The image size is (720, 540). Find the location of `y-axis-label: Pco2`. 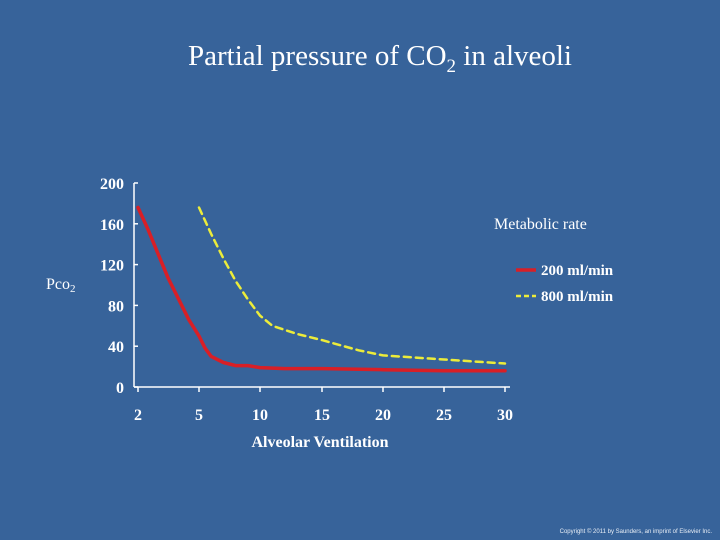

y-axis-label: Pco2 is located at coordinates (61, 285).